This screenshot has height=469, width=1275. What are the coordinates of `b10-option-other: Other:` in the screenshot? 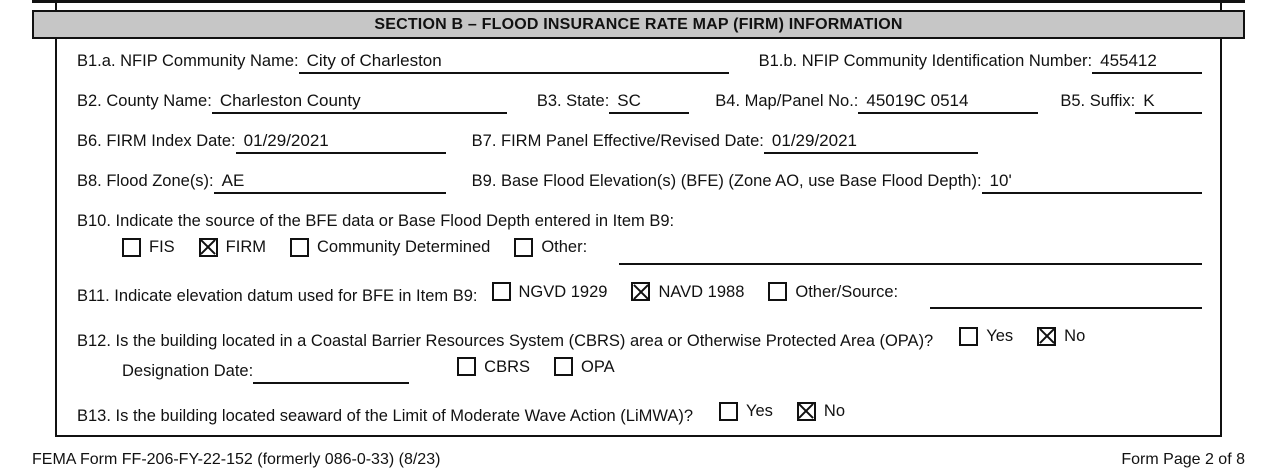 It's located at (550, 247).